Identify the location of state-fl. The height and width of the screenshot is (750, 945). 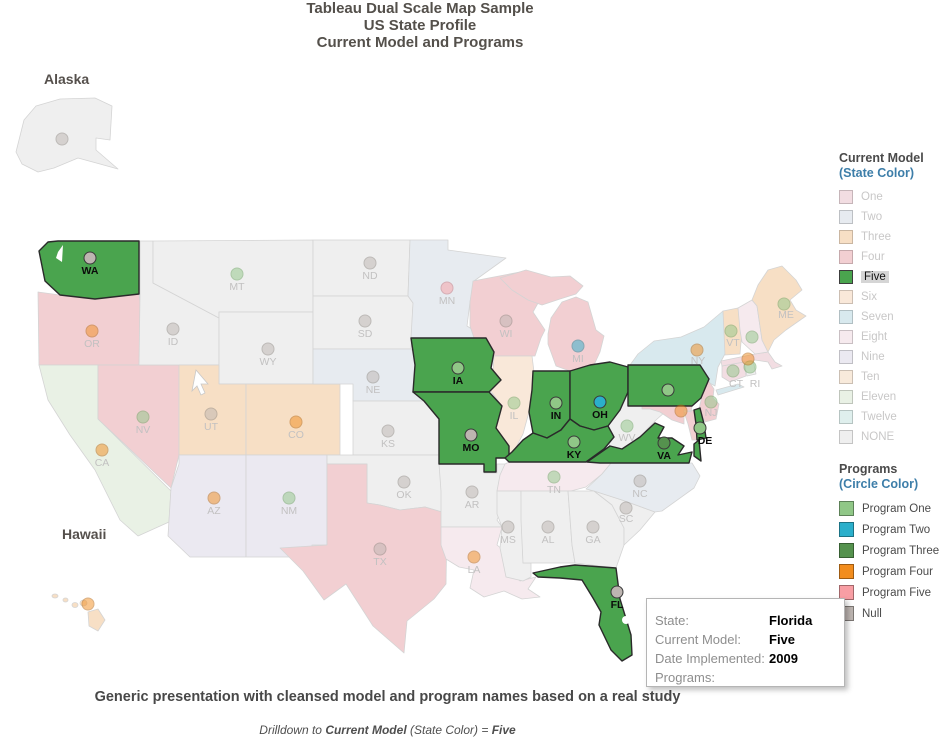
(582, 613).